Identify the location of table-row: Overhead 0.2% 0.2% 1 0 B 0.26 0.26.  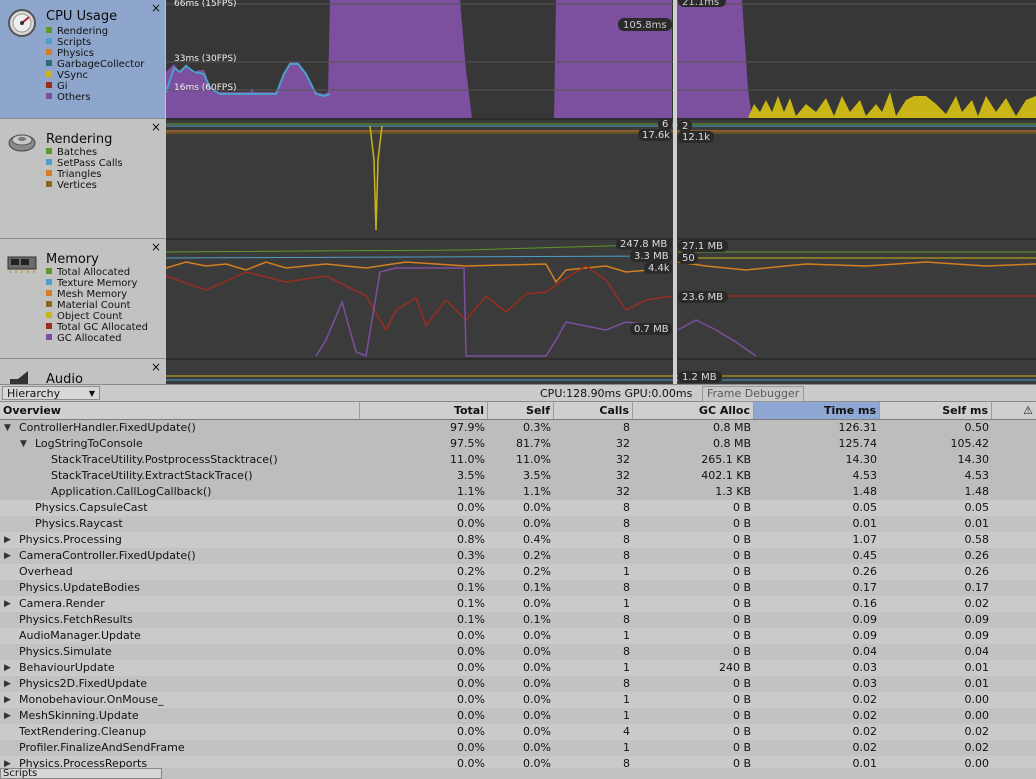
(518, 572).